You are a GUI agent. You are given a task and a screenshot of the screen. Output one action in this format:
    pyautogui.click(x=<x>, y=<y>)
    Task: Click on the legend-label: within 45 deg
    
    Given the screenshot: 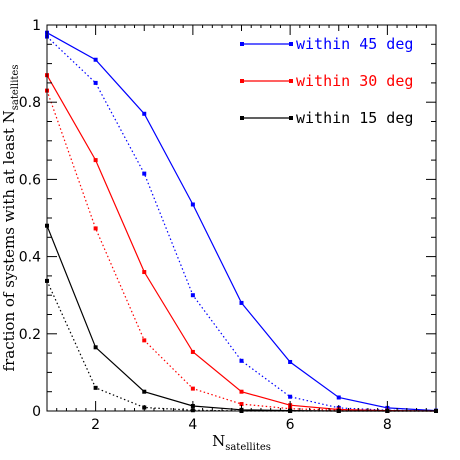 What is the action you would take?
    pyautogui.click(x=354, y=44)
    